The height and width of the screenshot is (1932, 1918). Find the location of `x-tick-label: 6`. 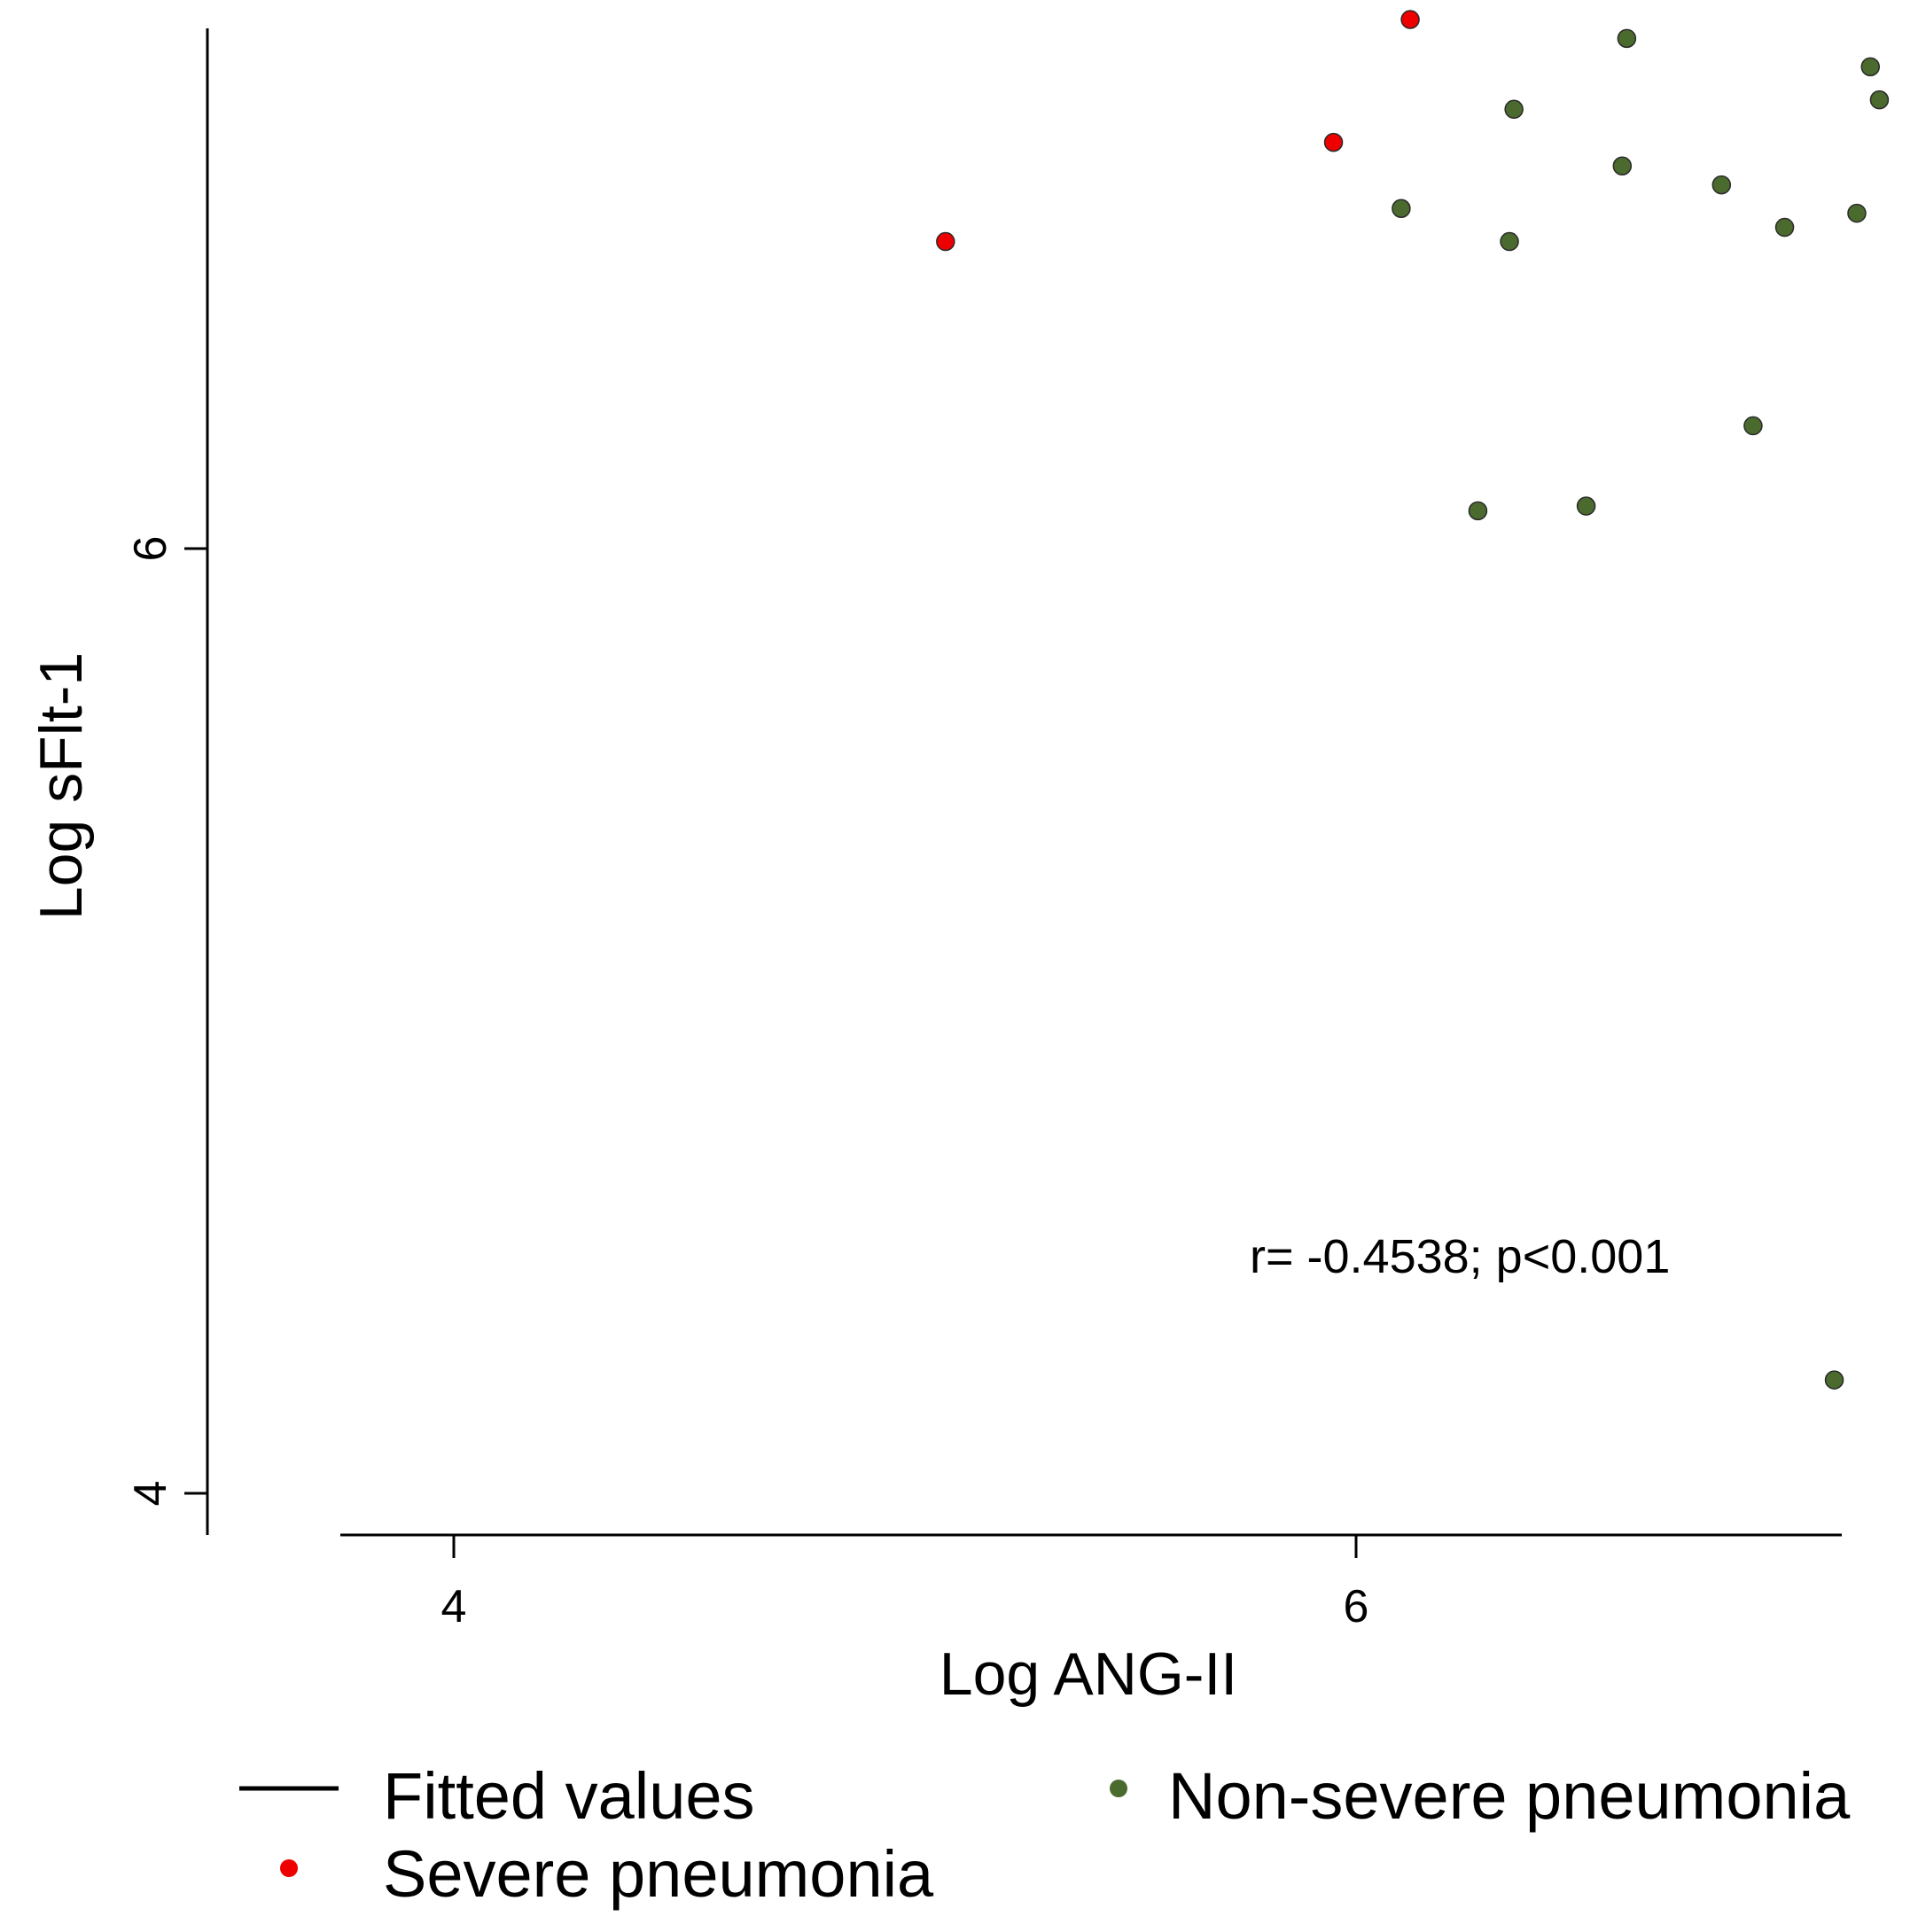

x-tick-label: 6 is located at coordinates (1356, 1607).